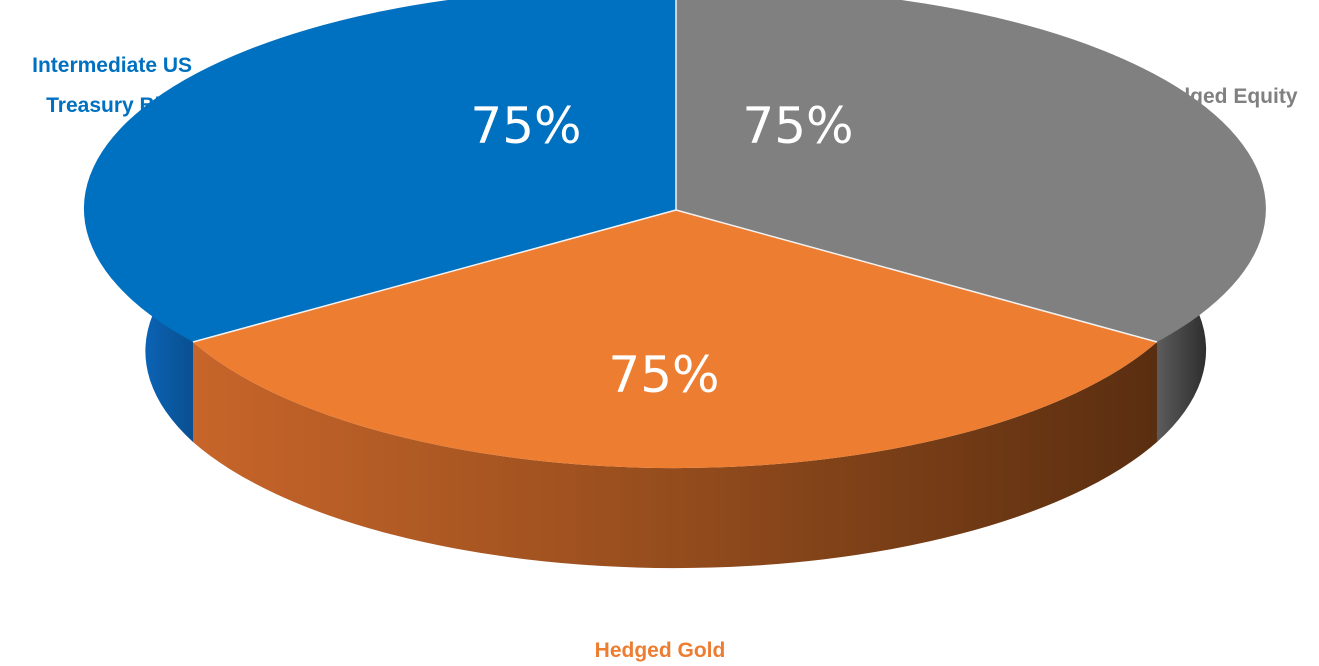 The height and width of the screenshot is (666, 1319). Describe the element at coordinates (797, 126) in the screenshot. I see `value-label-hedged-equity: 75%` at that location.